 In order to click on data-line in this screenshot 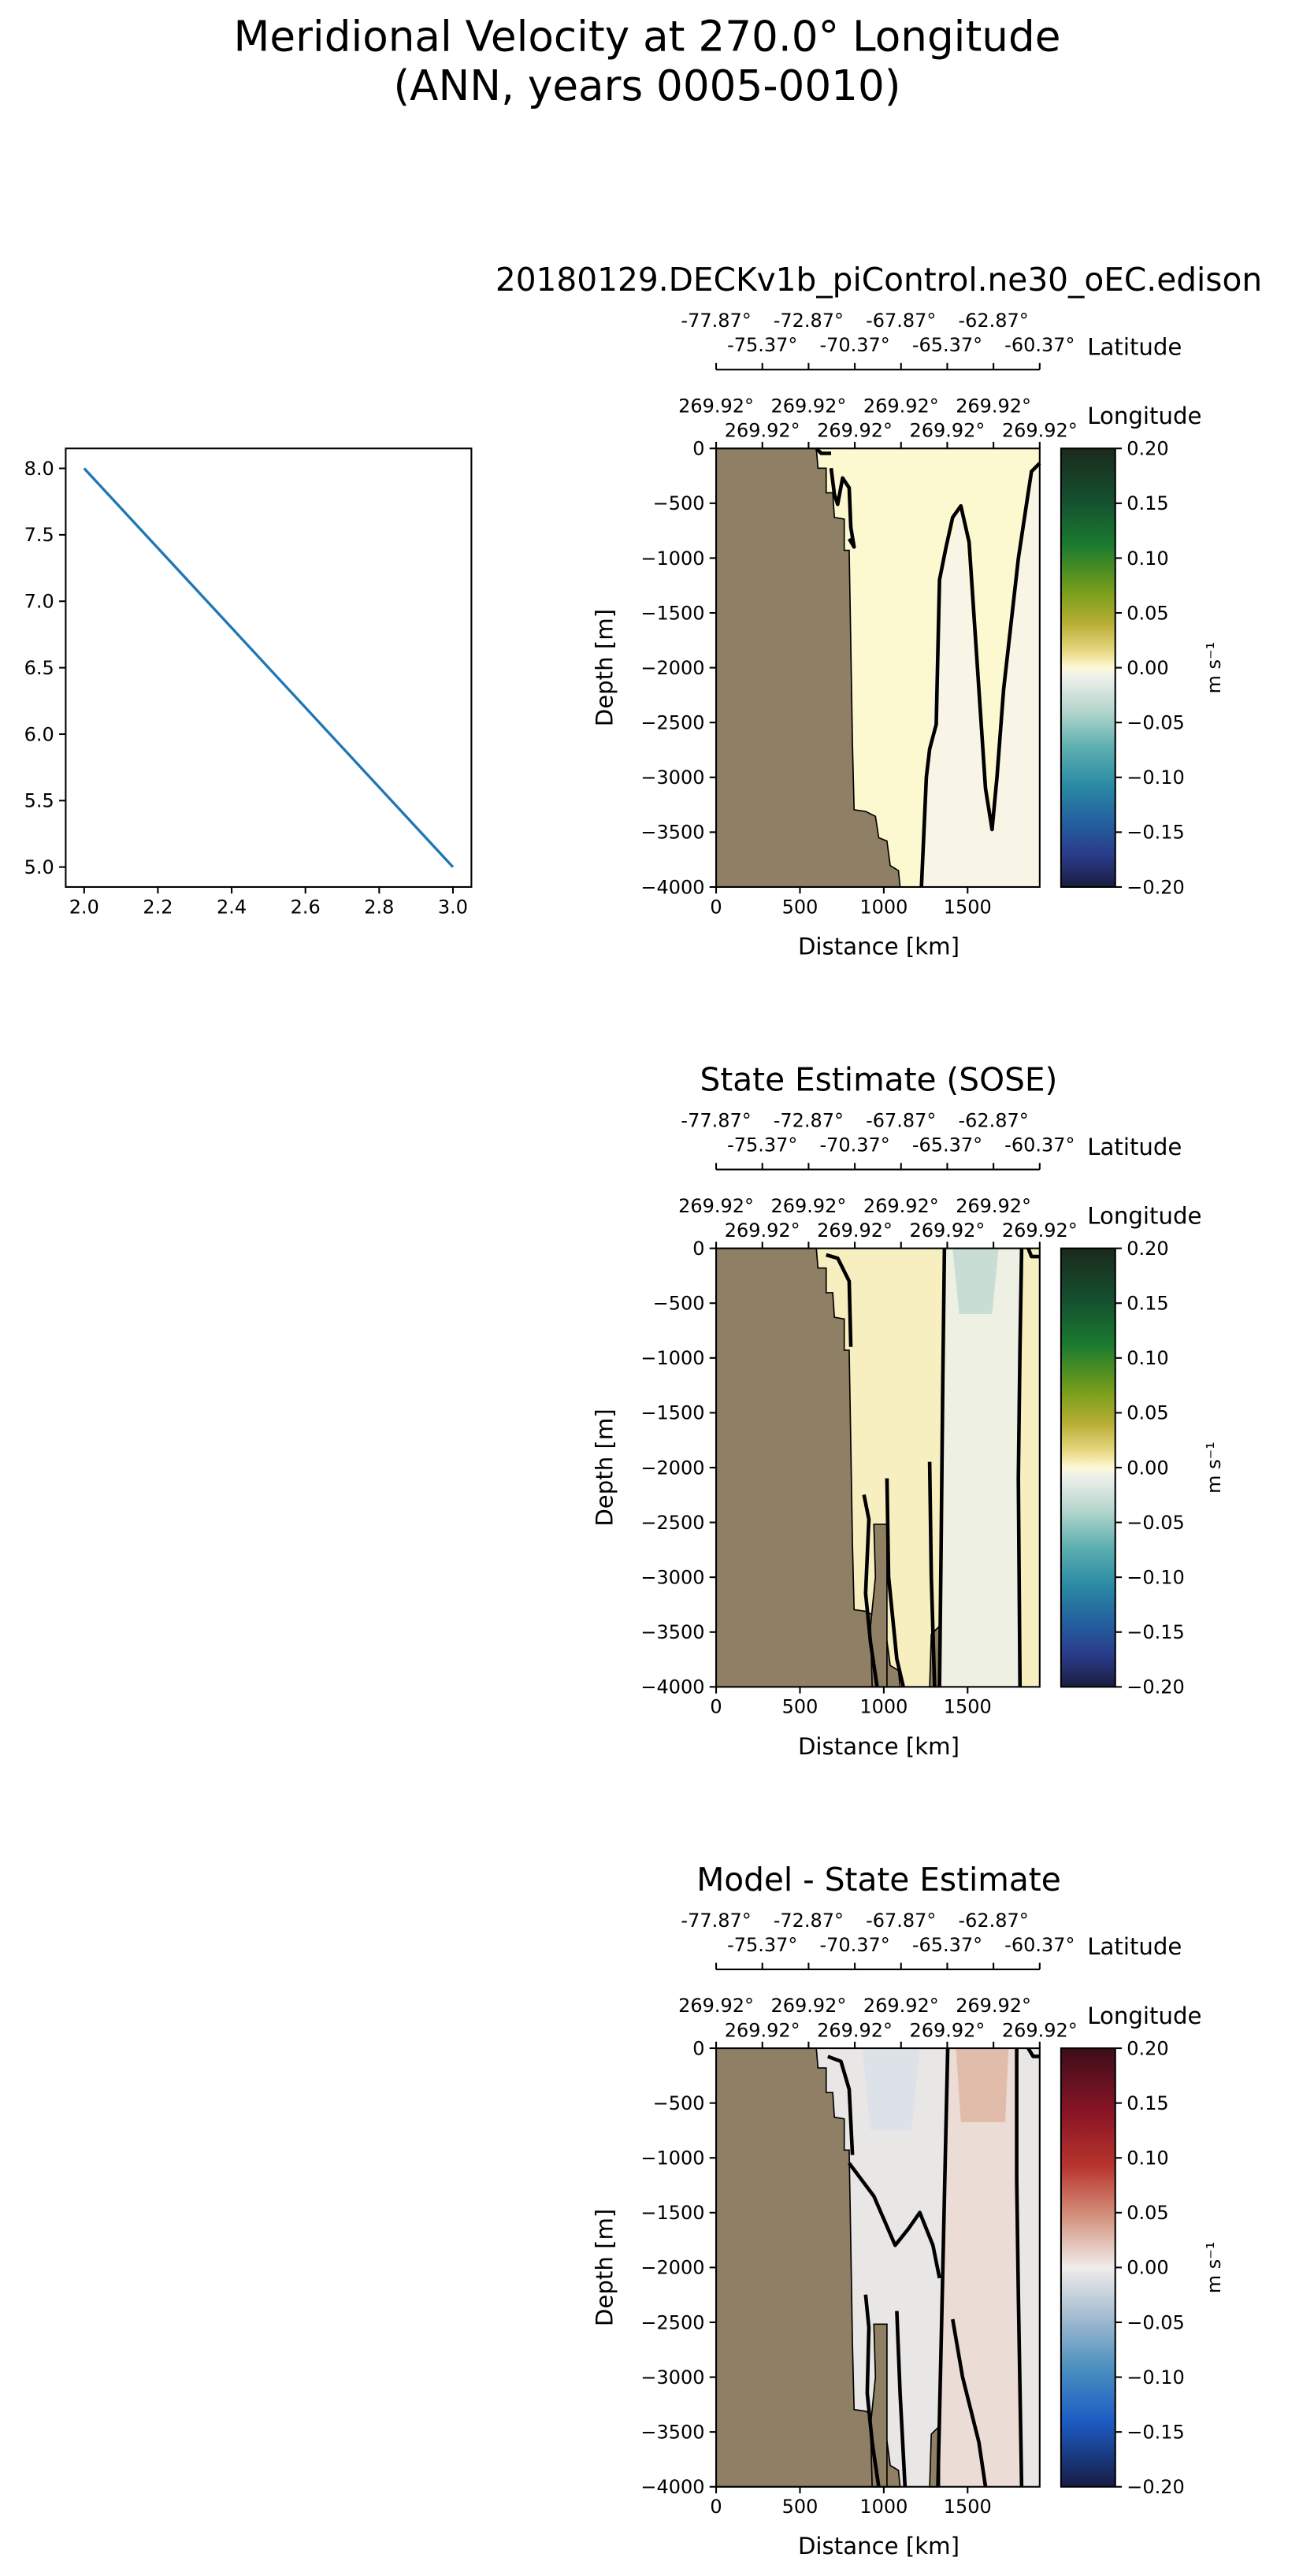, I will do `click(269, 667)`.